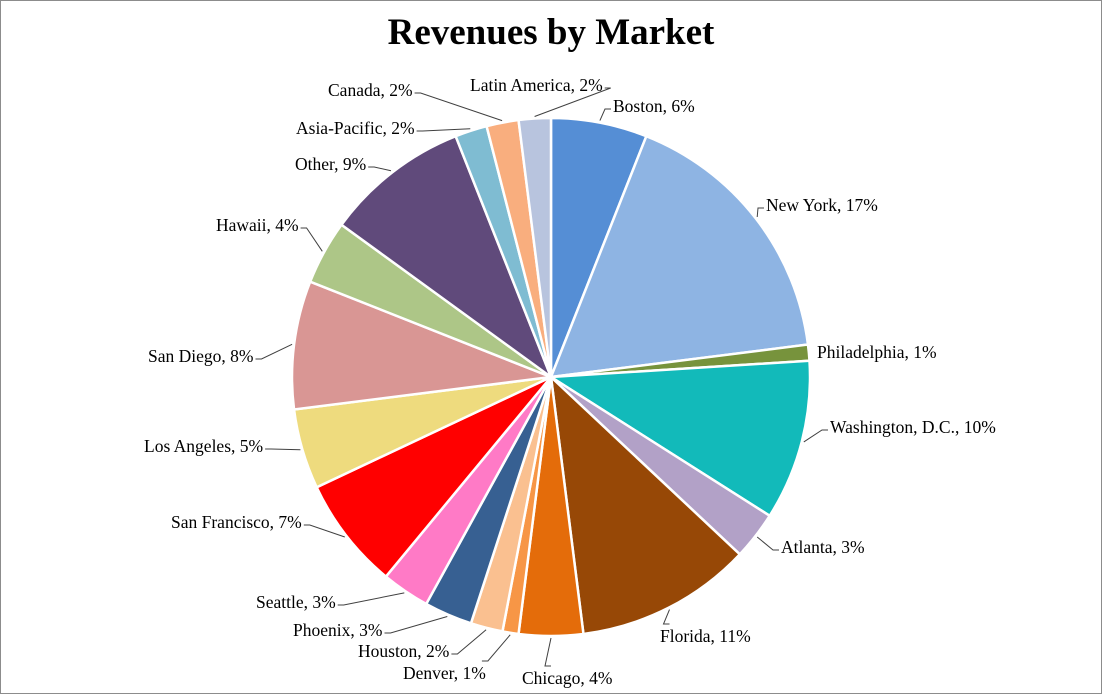  I want to click on slice-label-atlanta: Atlanta, 3%, so click(823, 547).